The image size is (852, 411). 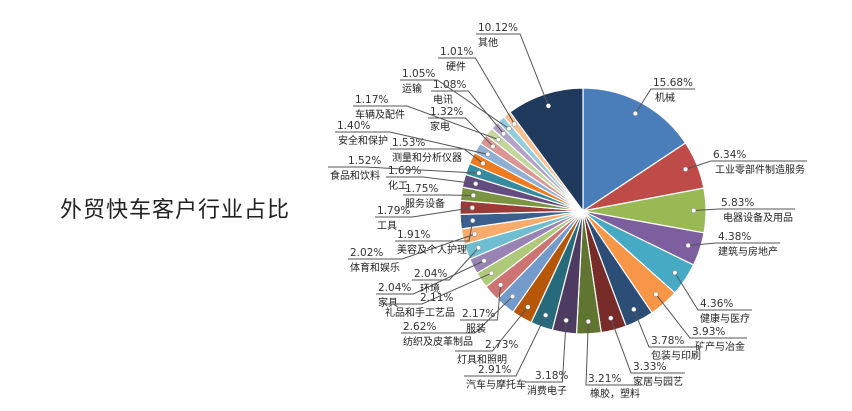 What do you see at coordinates (673, 83) in the screenshot?
I see `percent-label: 15.68%` at bounding box center [673, 83].